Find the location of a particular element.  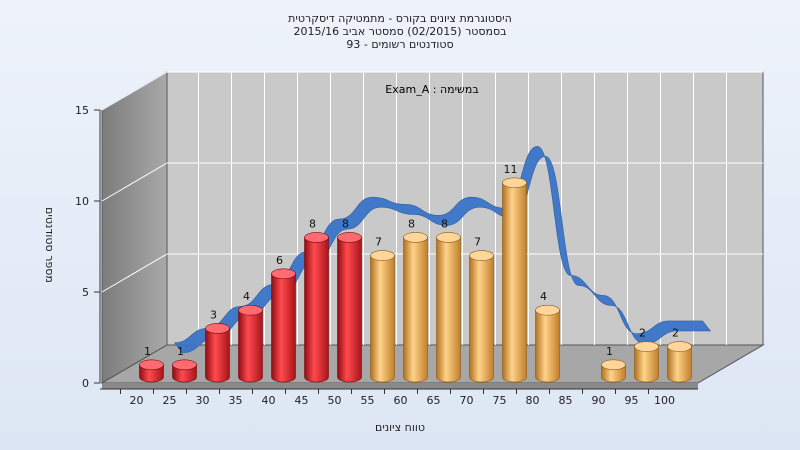

x-tick-label: 70 is located at coordinates (467, 400).